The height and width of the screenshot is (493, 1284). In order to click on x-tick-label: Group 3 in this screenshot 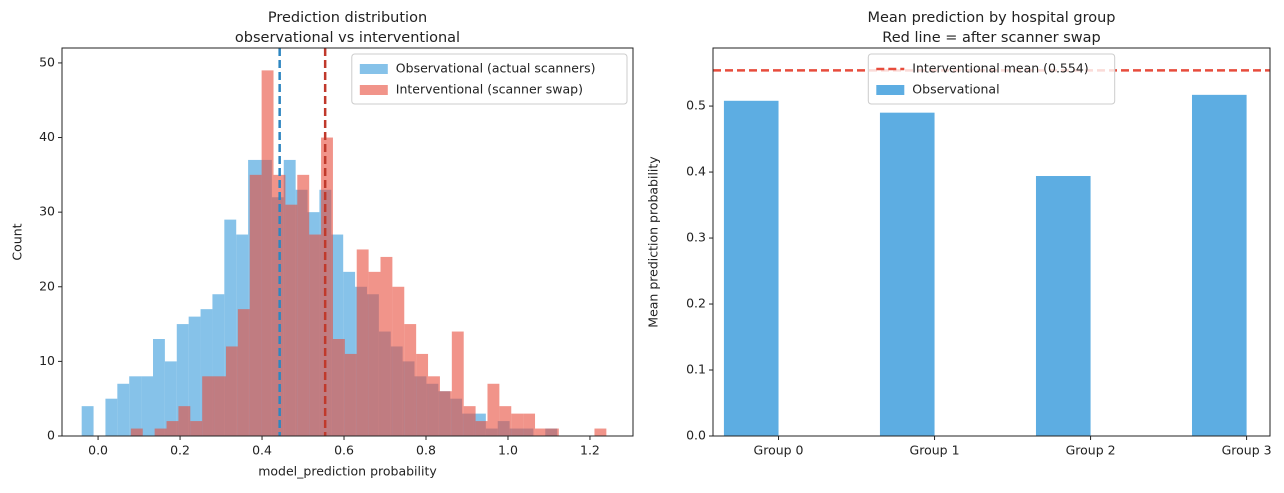, I will do `click(1247, 450)`.